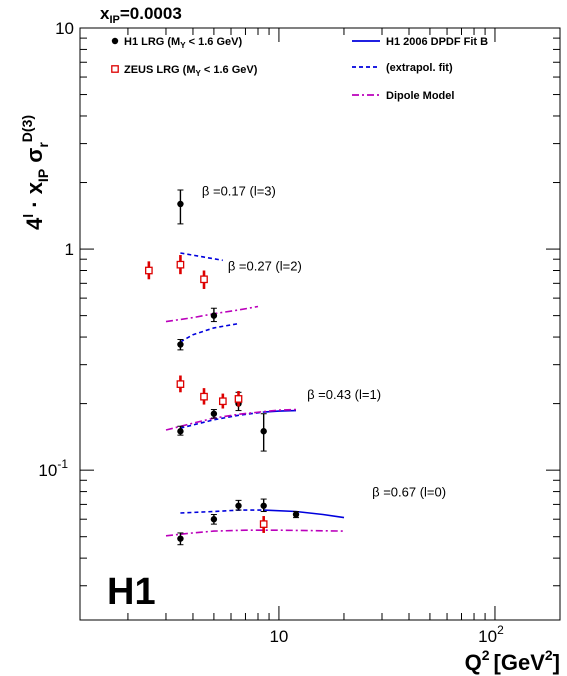  Describe the element at coordinates (64, 28) in the screenshot. I see `y-tick-label: 10` at that location.